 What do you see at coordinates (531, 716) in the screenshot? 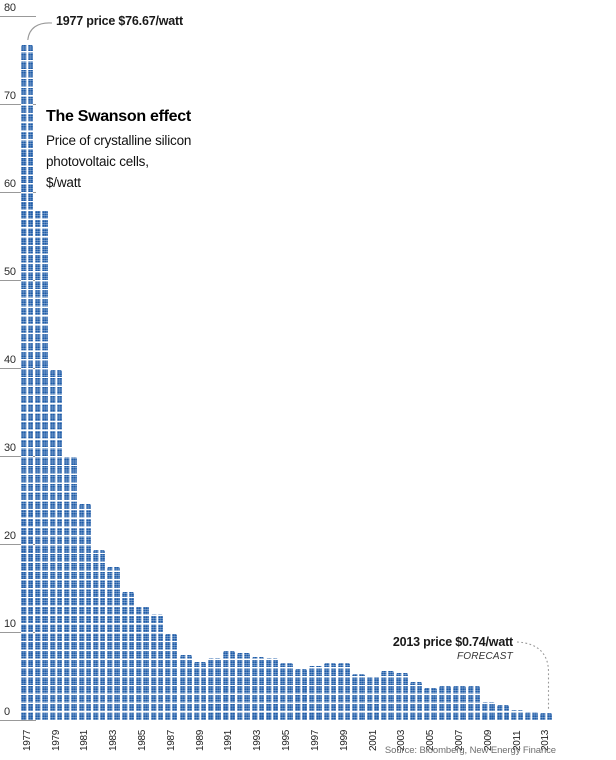
I see `bar-2012` at bounding box center [531, 716].